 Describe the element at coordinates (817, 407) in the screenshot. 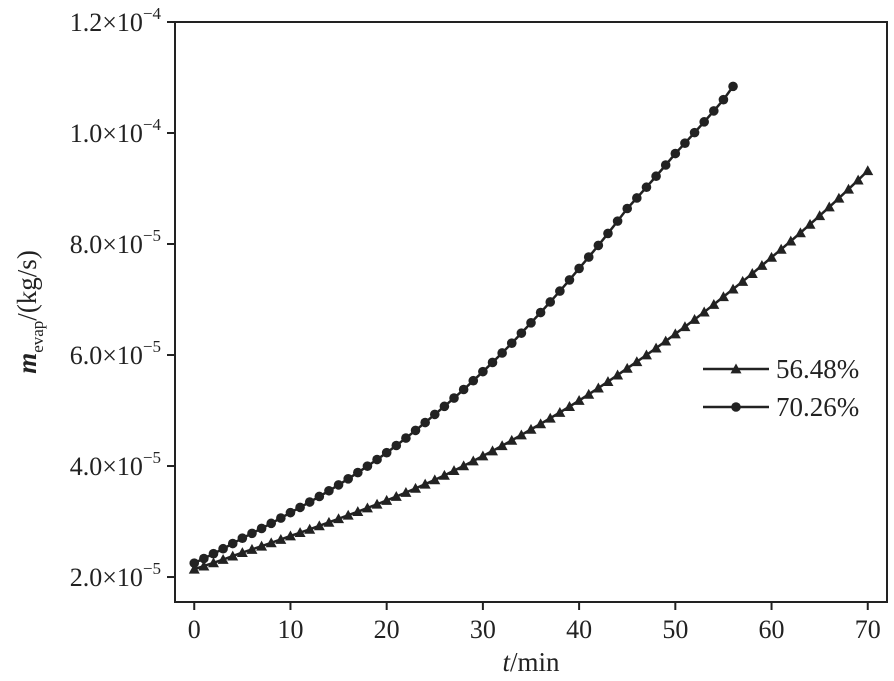

I see `legend-label: 70.26%` at that location.